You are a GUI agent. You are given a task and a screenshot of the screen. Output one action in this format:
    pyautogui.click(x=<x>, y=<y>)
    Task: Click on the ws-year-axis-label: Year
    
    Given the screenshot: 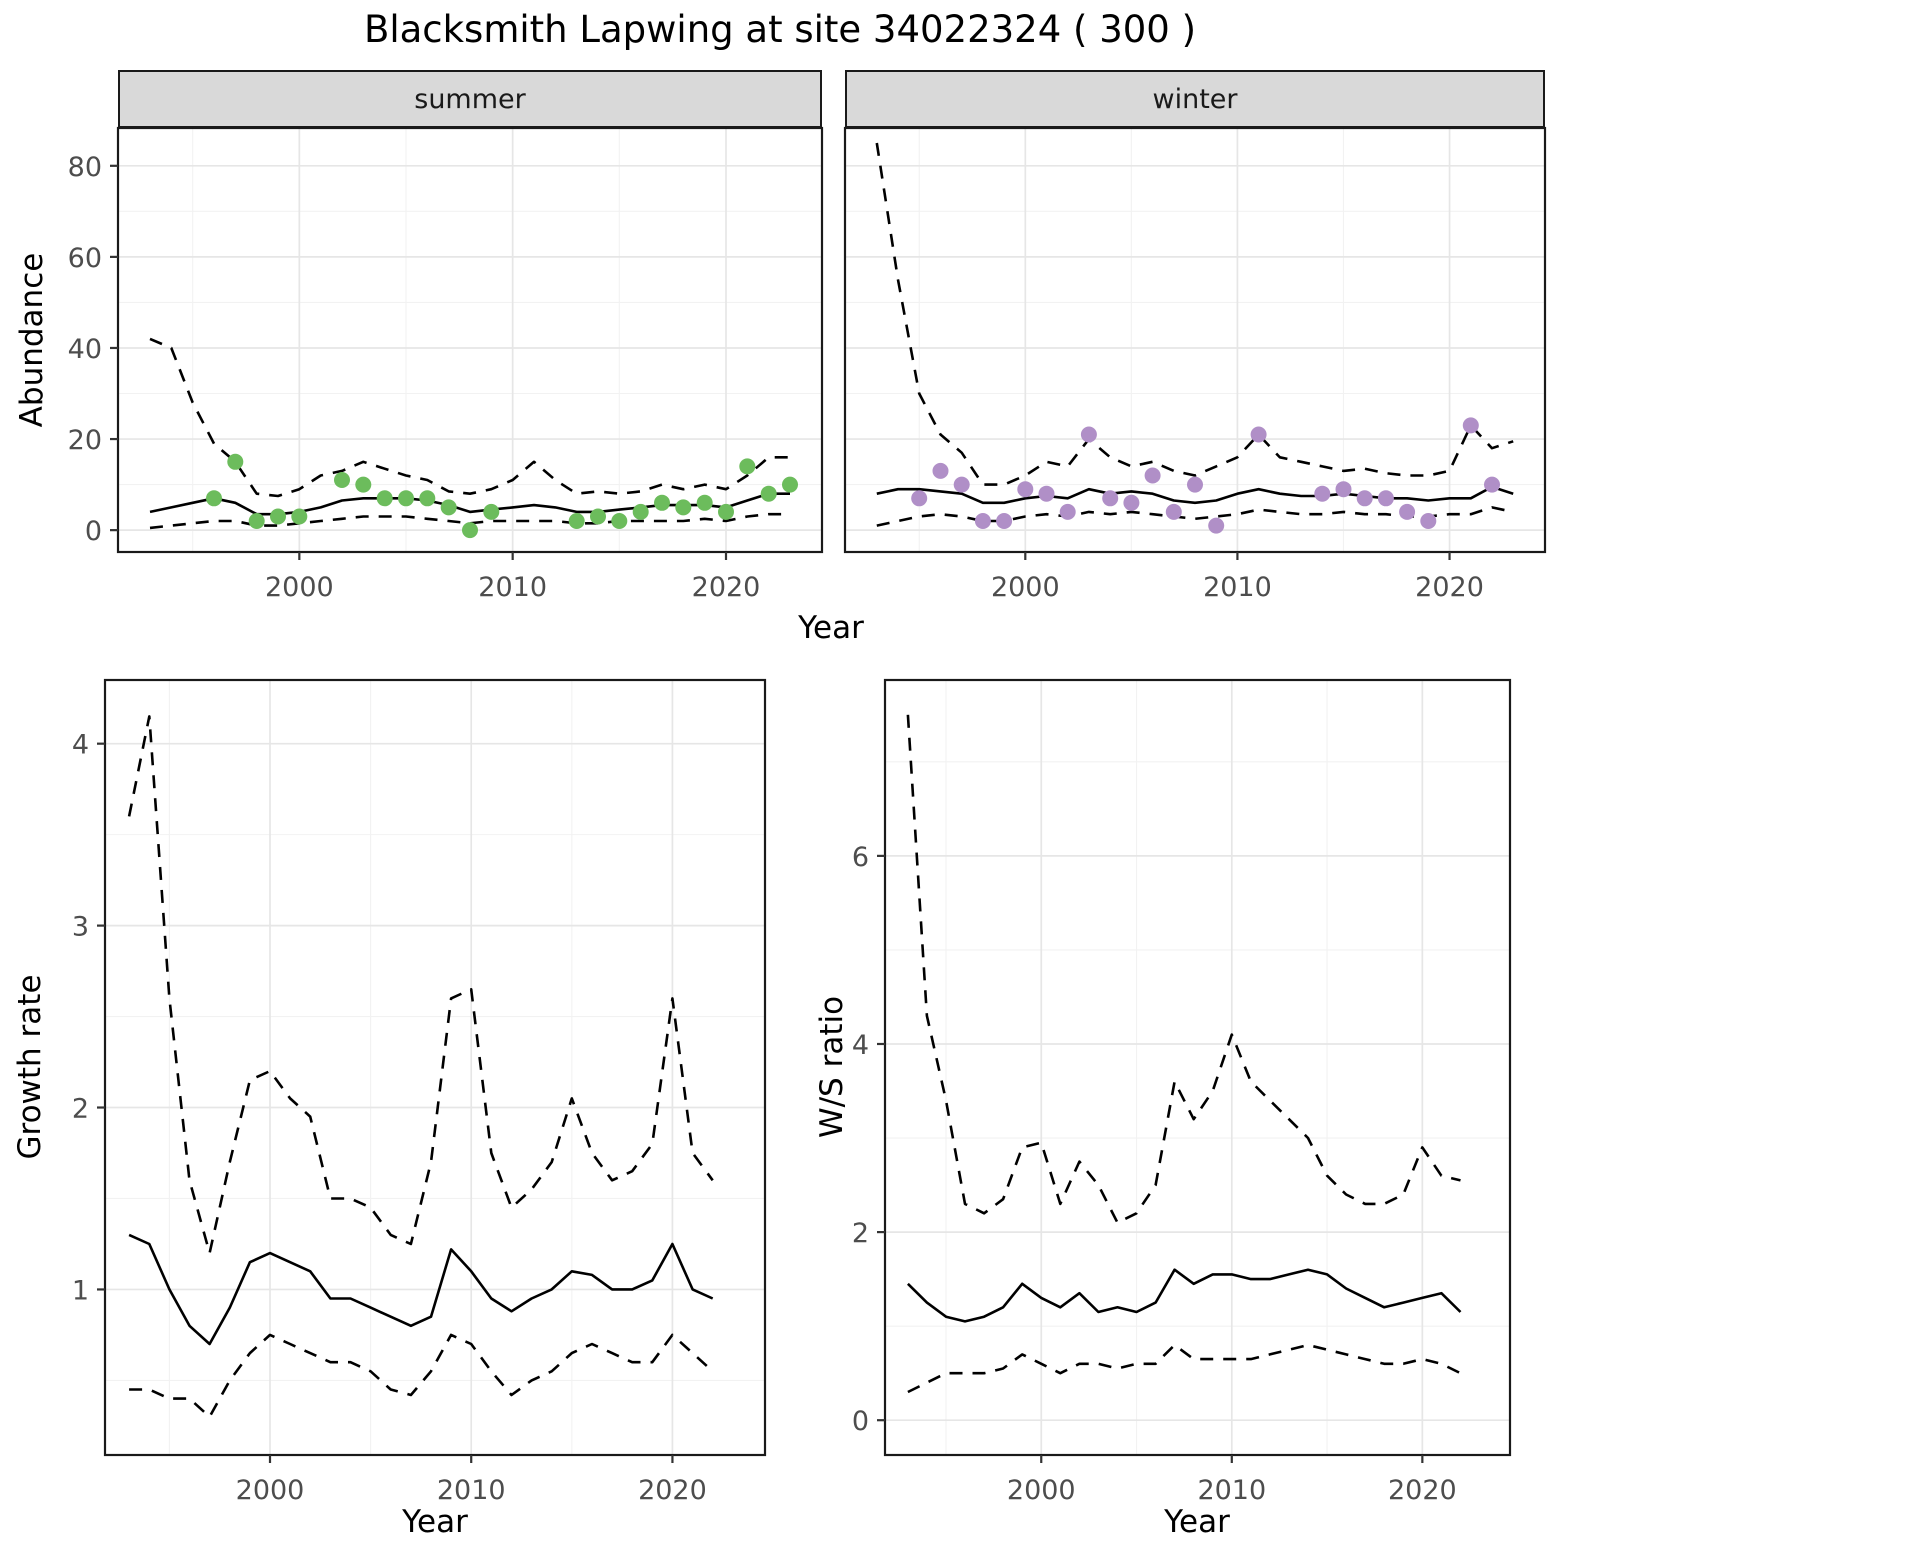 What is the action you would take?
    pyautogui.click(x=1197, y=1522)
    